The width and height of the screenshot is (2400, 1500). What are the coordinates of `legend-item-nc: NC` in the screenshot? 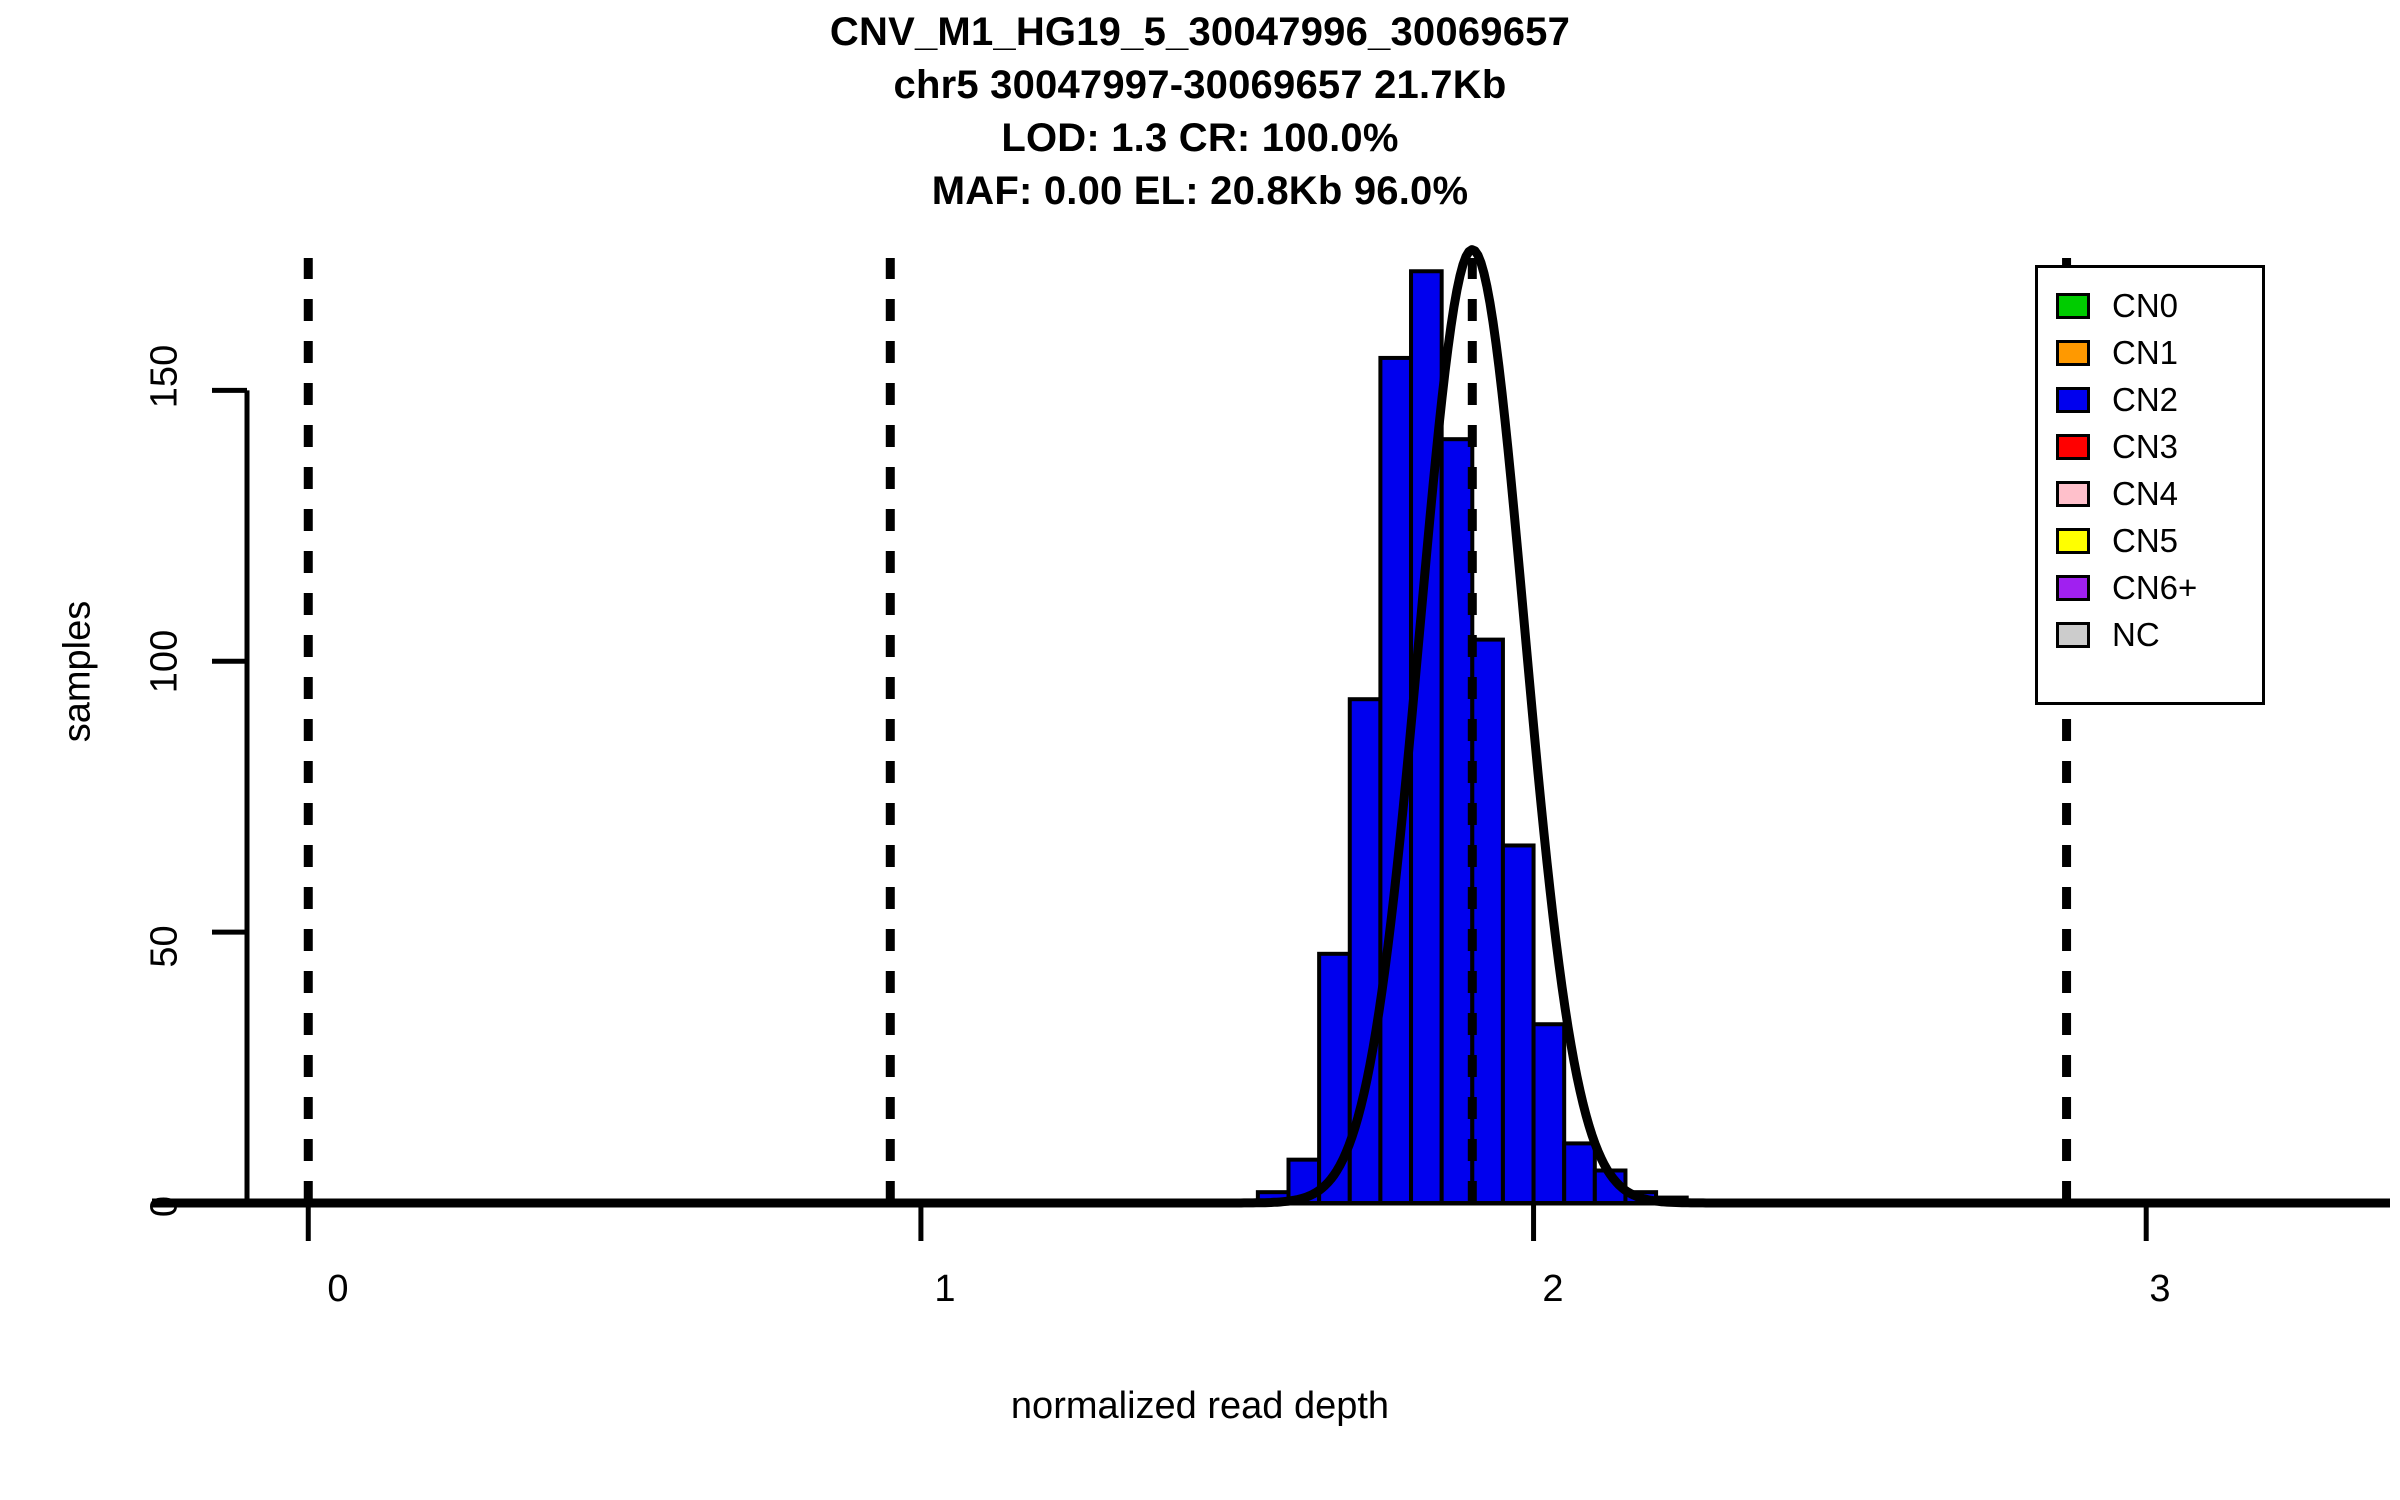 It's located at (2150, 634).